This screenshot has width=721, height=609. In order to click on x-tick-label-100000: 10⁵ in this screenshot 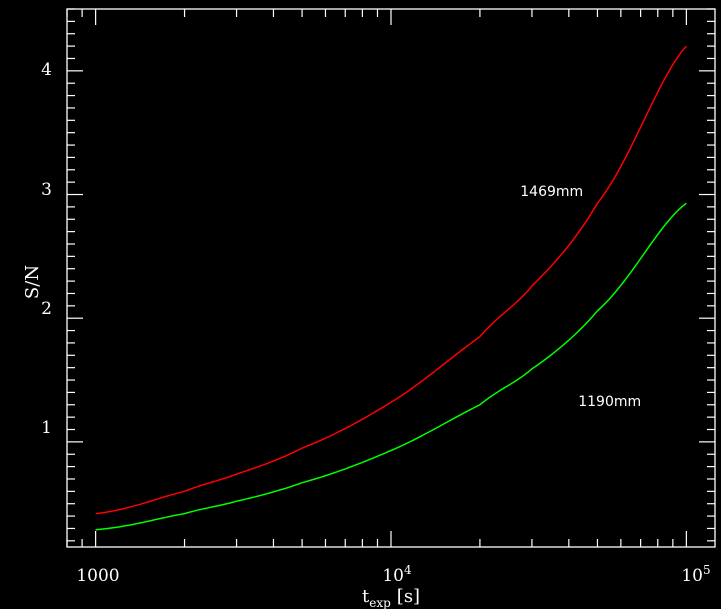, I will do `click(695, 574)`.